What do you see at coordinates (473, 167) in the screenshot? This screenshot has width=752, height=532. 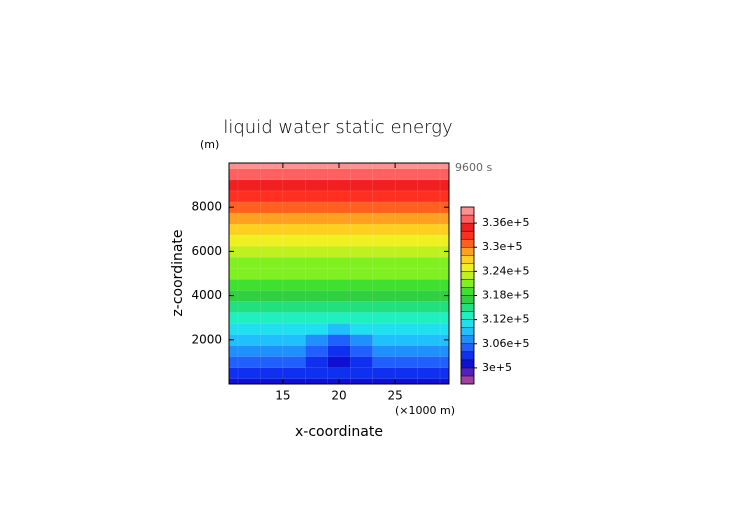 I see `time-label: 9600 s` at bounding box center [473, 167].